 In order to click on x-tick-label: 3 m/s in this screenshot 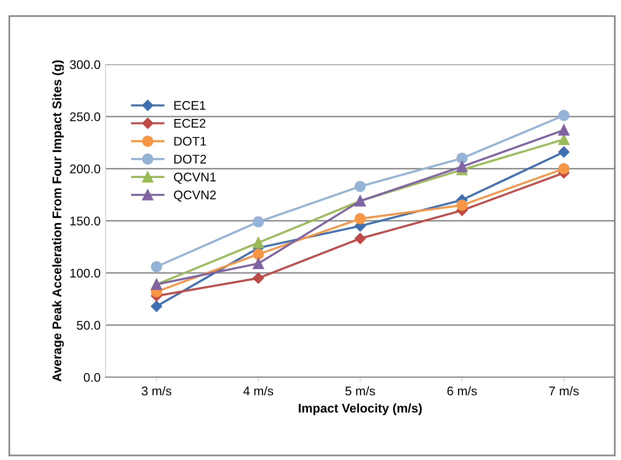, I will do `click(157, 391)`.